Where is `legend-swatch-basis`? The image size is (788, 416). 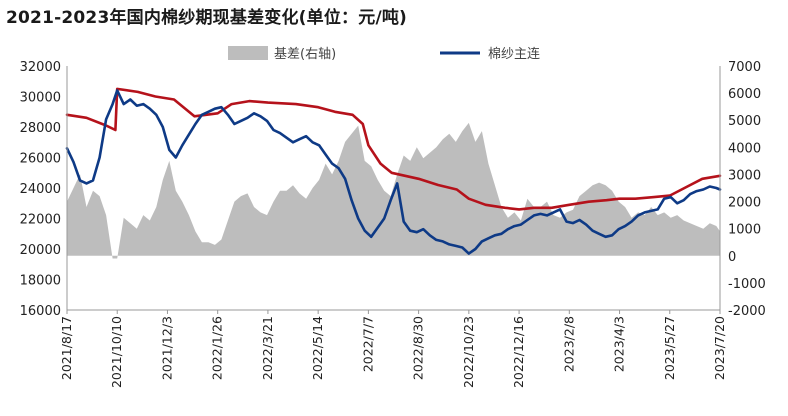 legend-swatch-basis is located at coordinates (248, 53).